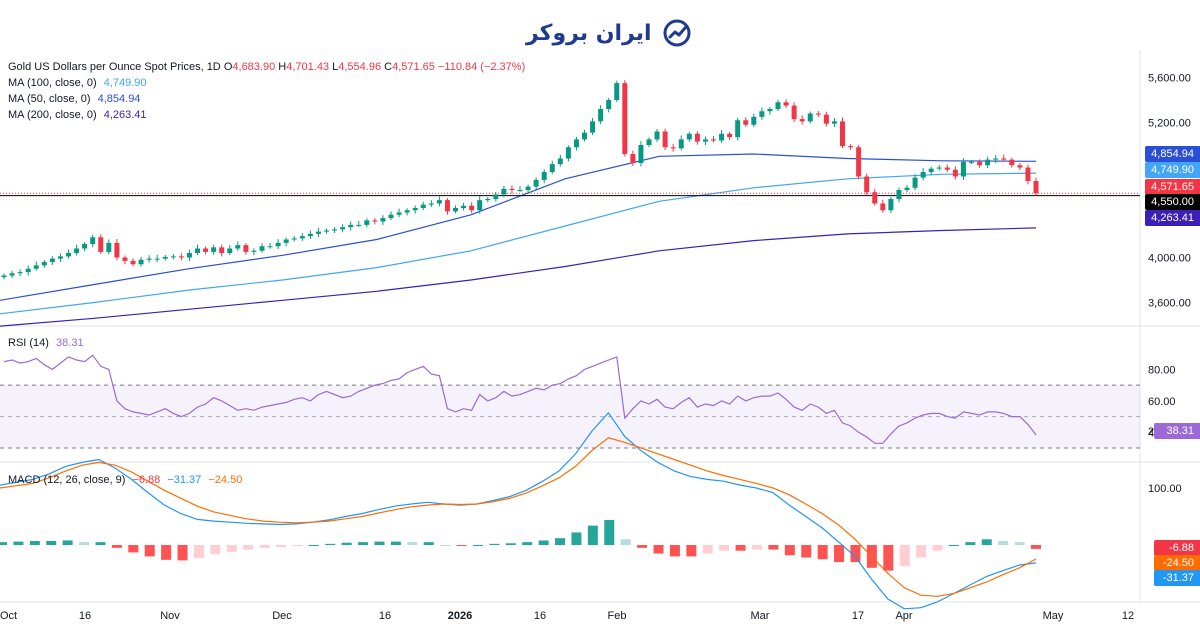  What do you see at coordinates (1128, 616) in the screenshot?
I see `x-axis-label: 12` at bounding box center [1128, 616].